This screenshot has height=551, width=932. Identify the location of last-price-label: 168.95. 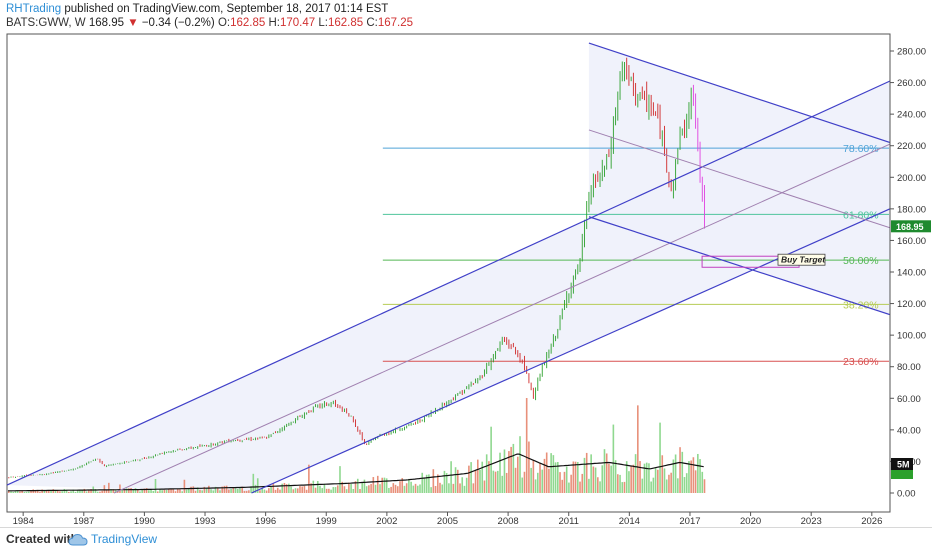
(910, 227).